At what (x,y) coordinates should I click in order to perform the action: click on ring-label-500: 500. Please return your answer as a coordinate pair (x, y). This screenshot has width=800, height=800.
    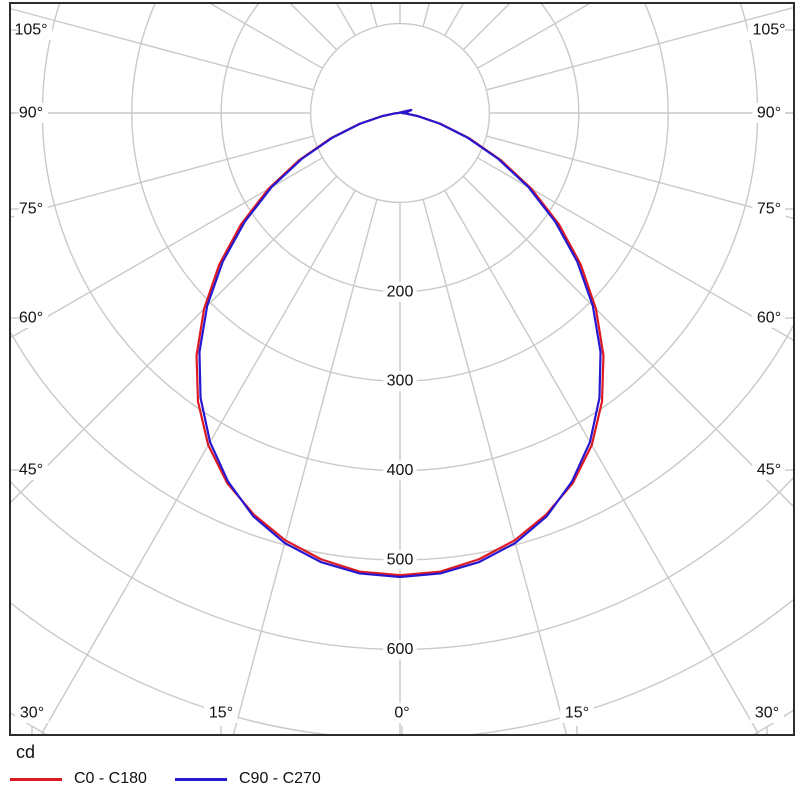
    Looking at the image, I should click on (400, 560).